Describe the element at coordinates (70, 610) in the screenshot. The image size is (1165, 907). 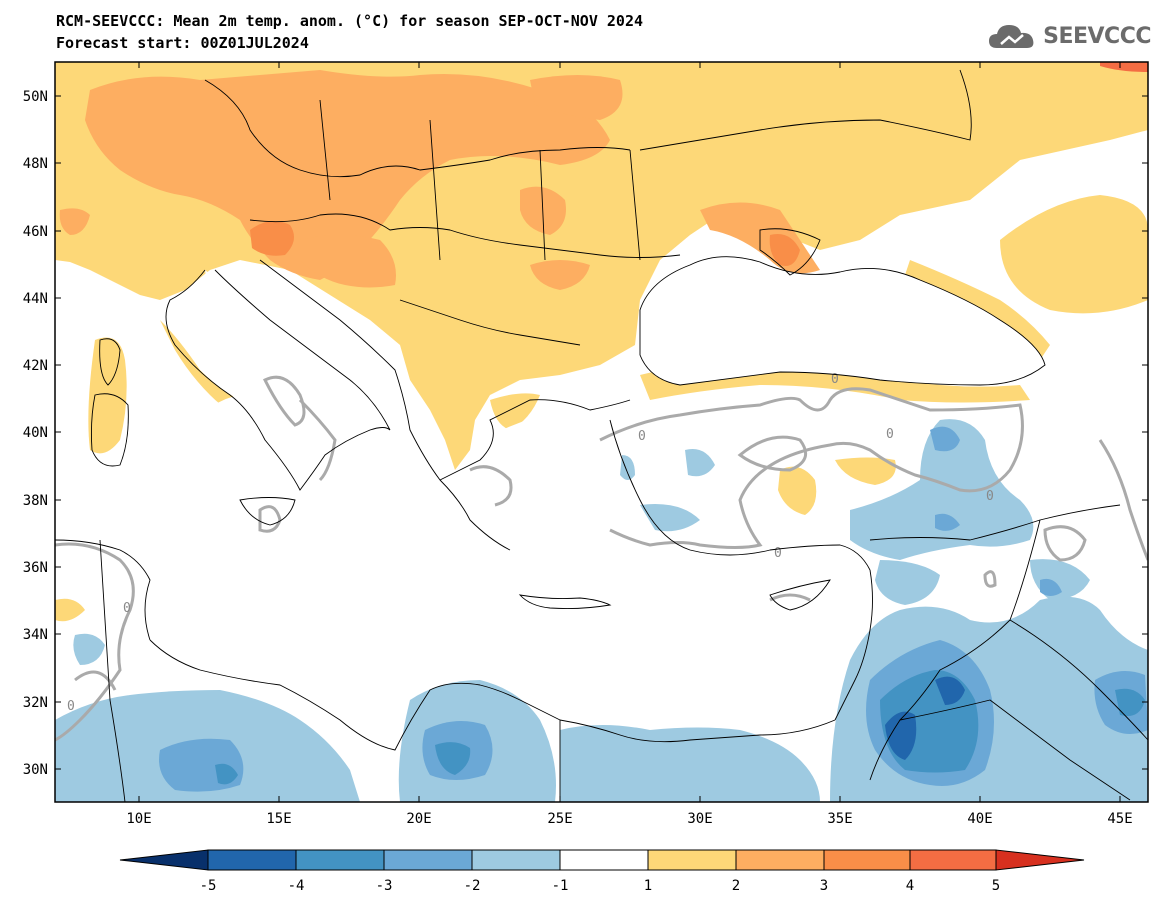
I see `warm-anomaly-1-2-tunisia` at that location.